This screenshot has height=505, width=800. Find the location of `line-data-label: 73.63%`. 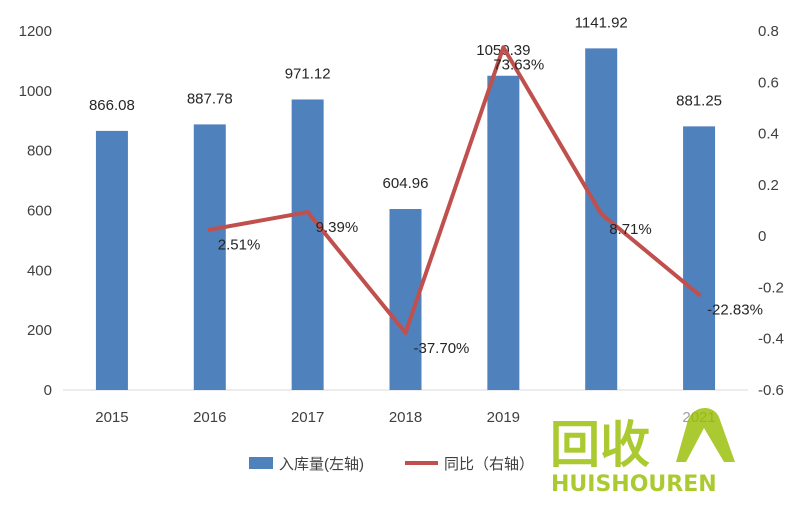

line-data-label: 73.63% is located at coordinates (518, 64).